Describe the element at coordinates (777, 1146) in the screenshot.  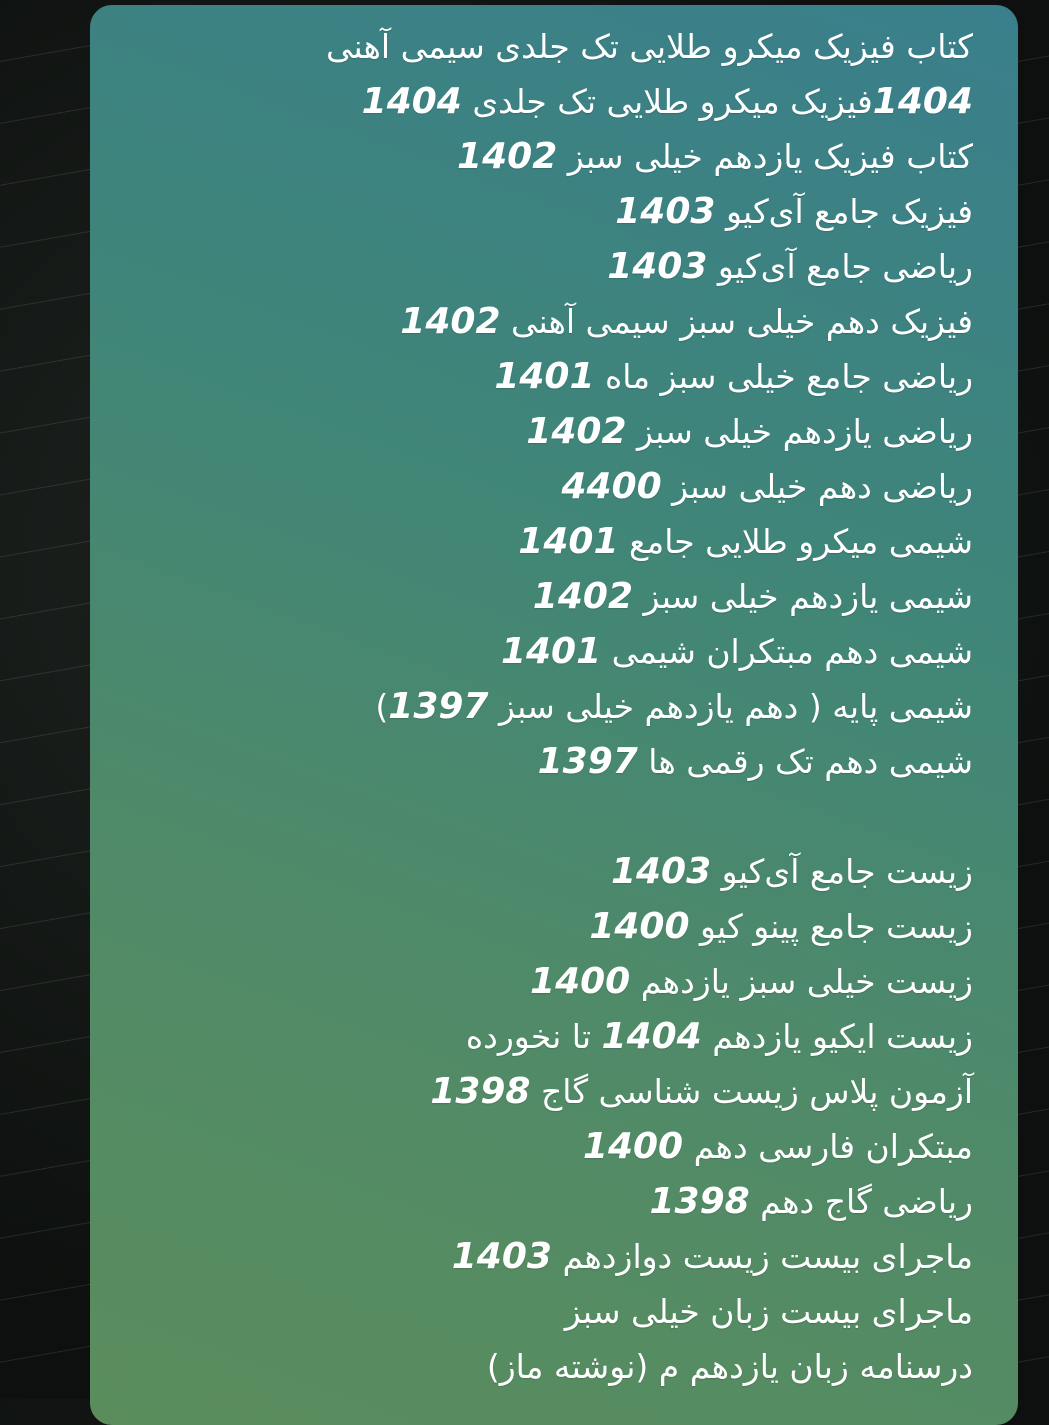
I see `message-line: مبتکران فارسی دهم 1400` at that location.